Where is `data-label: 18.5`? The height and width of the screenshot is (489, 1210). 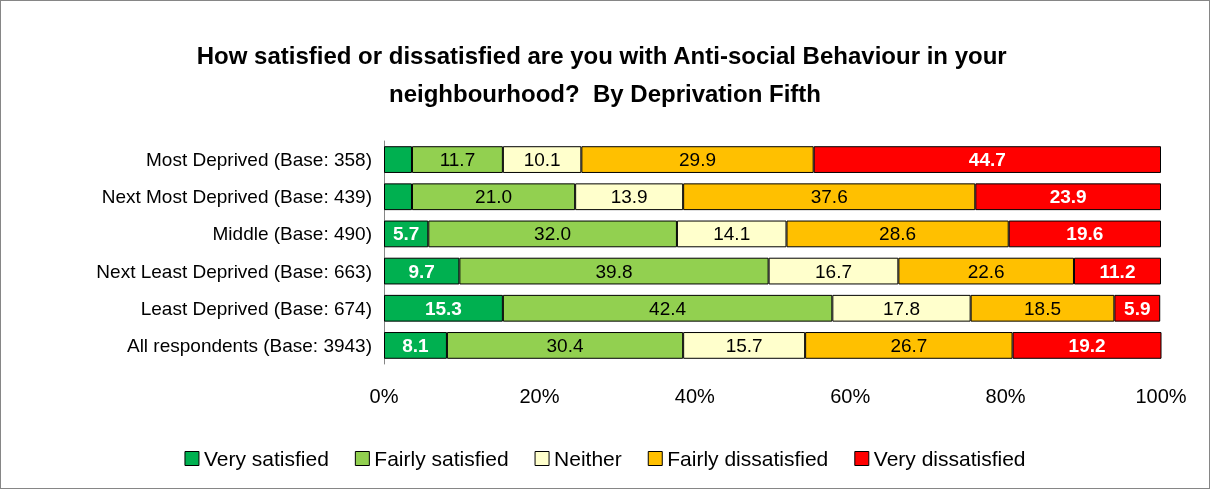
data-label: 18.5 is located at coordinates (1042, 308).